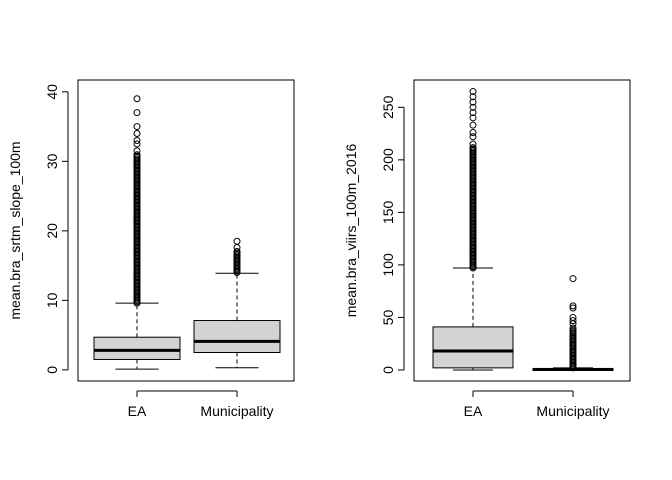  I want to click on y-axis-label: mean.bra_srtm_slope_100m, so click(15, 230).